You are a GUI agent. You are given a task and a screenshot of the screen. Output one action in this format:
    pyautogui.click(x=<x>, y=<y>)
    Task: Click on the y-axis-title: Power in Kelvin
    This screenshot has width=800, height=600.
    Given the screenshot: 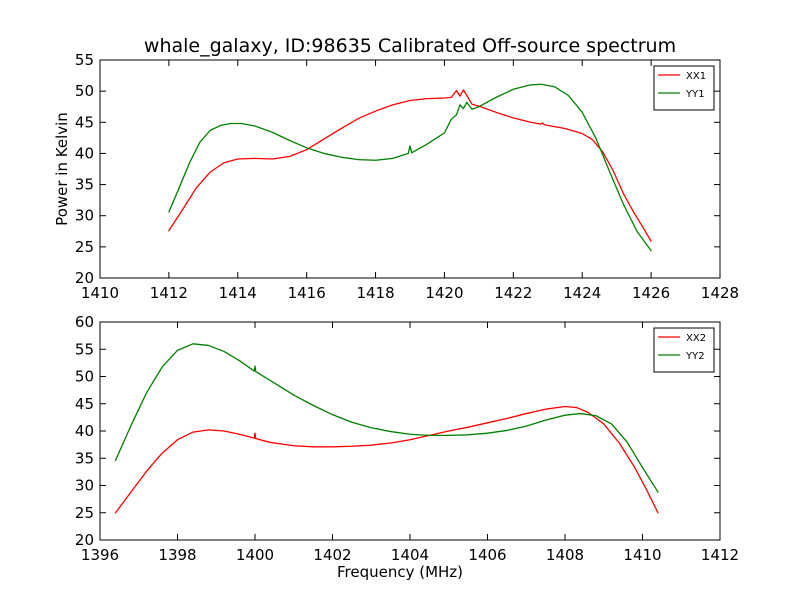 What is the action you would take?
    pyautogui.click(x=62, y=169)
    